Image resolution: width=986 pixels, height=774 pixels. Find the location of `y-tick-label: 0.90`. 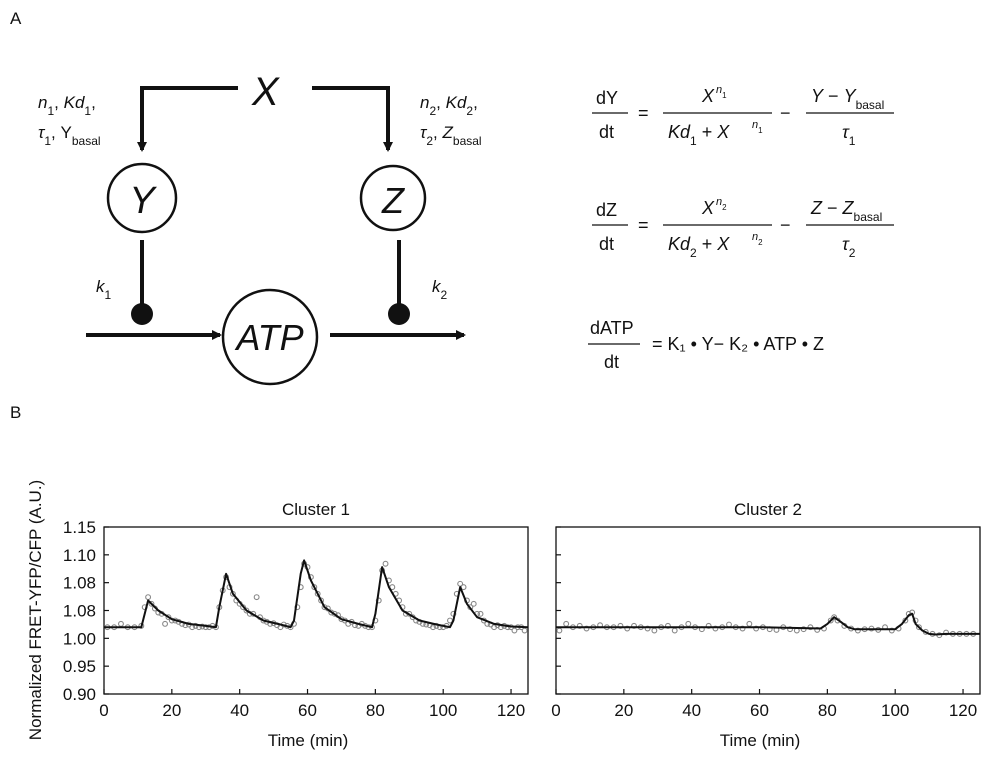

y-tick-label: 0.90 is located at coordinates (79, 694).